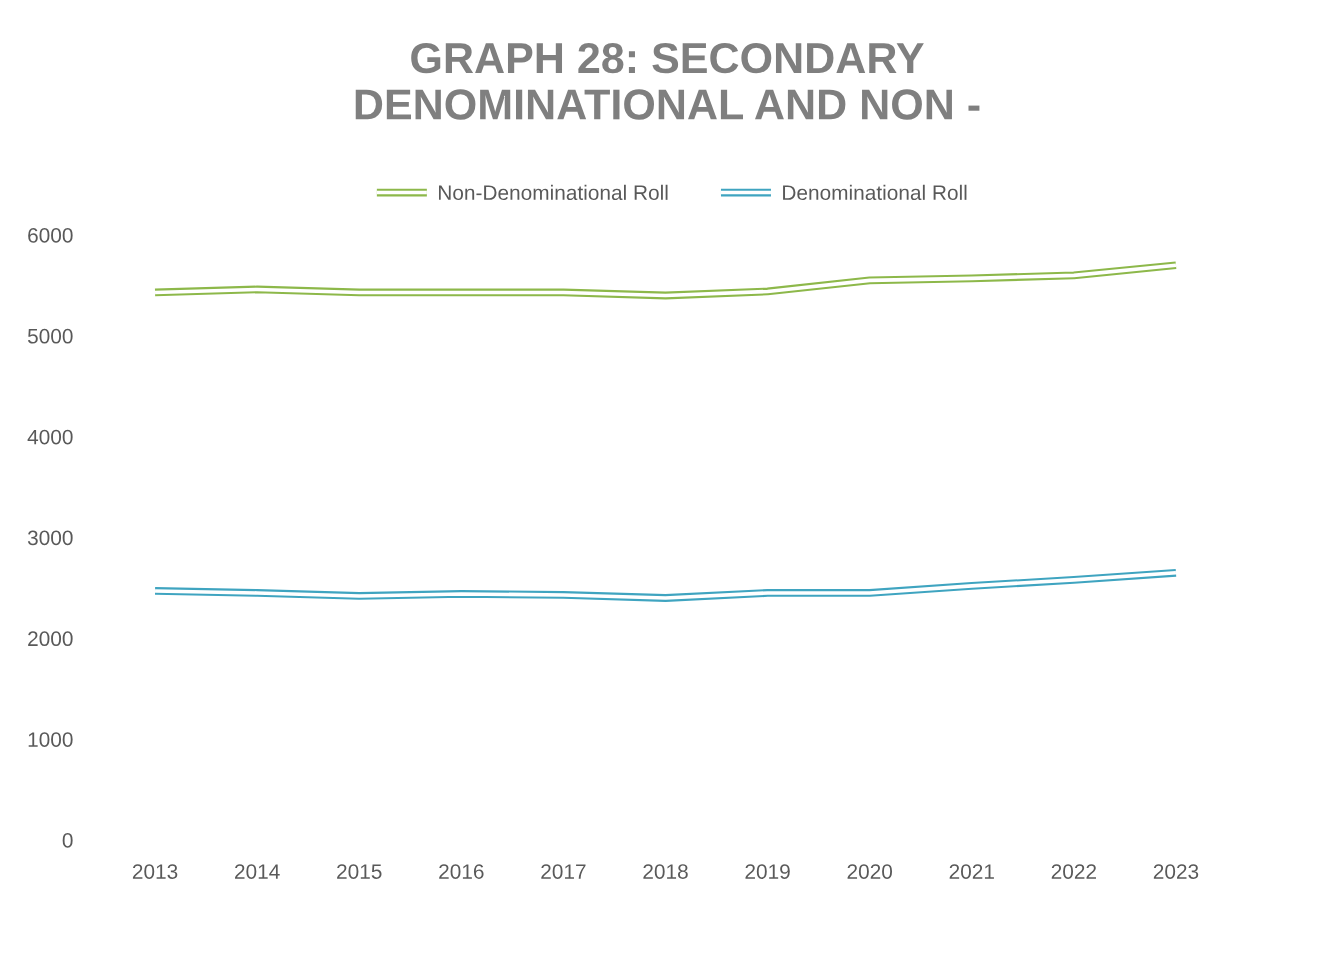  What do you see at coordinates (155, 871) in the screenshot?
I see `x-tick-label: 2013` at bounding box center [155, 871].